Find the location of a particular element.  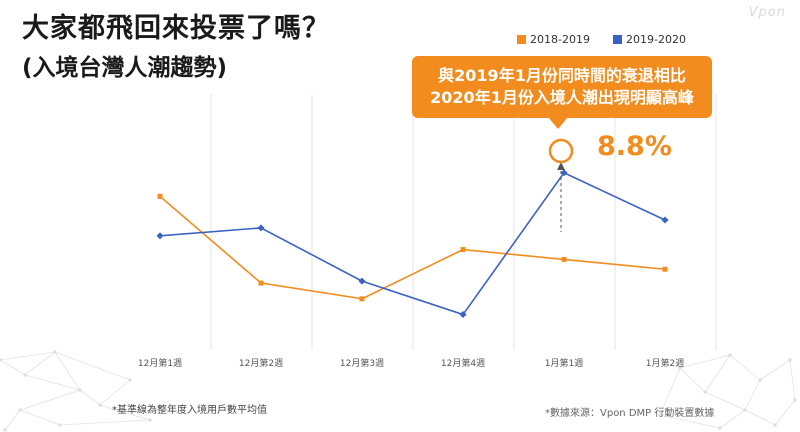

source-footnote: *數據來源：Vpon DMP 行動裝置數據 is located at coordinates (630, 413).